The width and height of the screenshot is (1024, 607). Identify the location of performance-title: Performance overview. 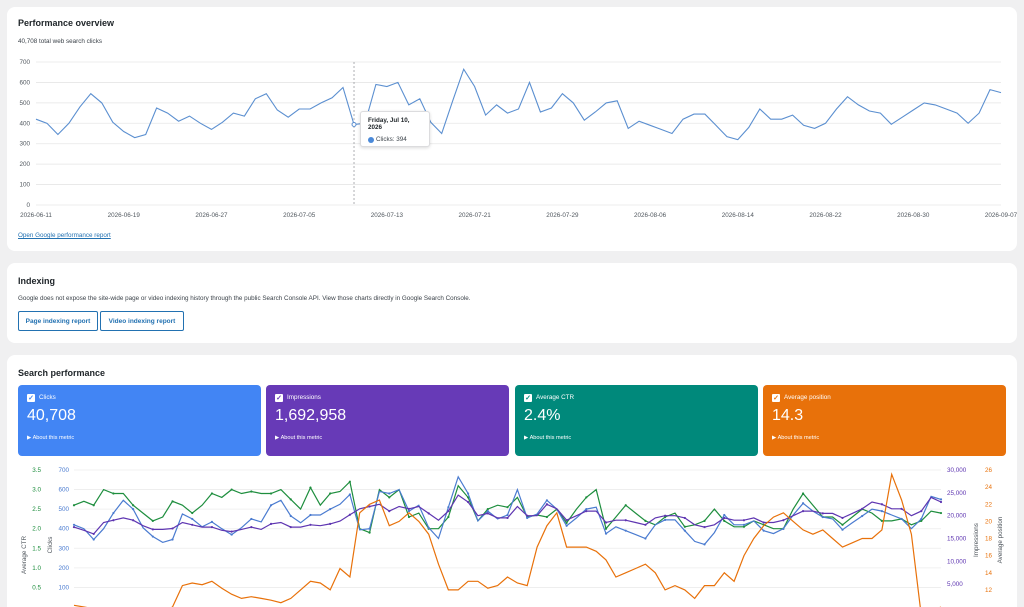
(66, 23).